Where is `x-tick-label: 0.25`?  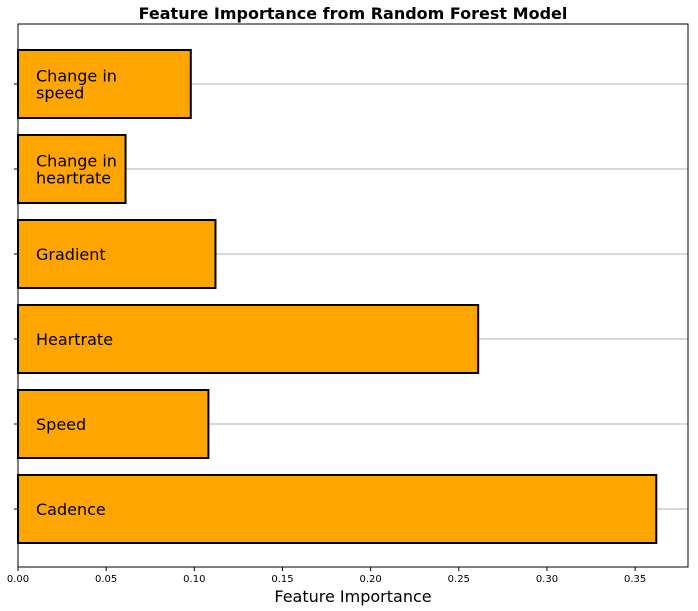
x-tick-label: 0.25 is located at coordinates (459, 579).